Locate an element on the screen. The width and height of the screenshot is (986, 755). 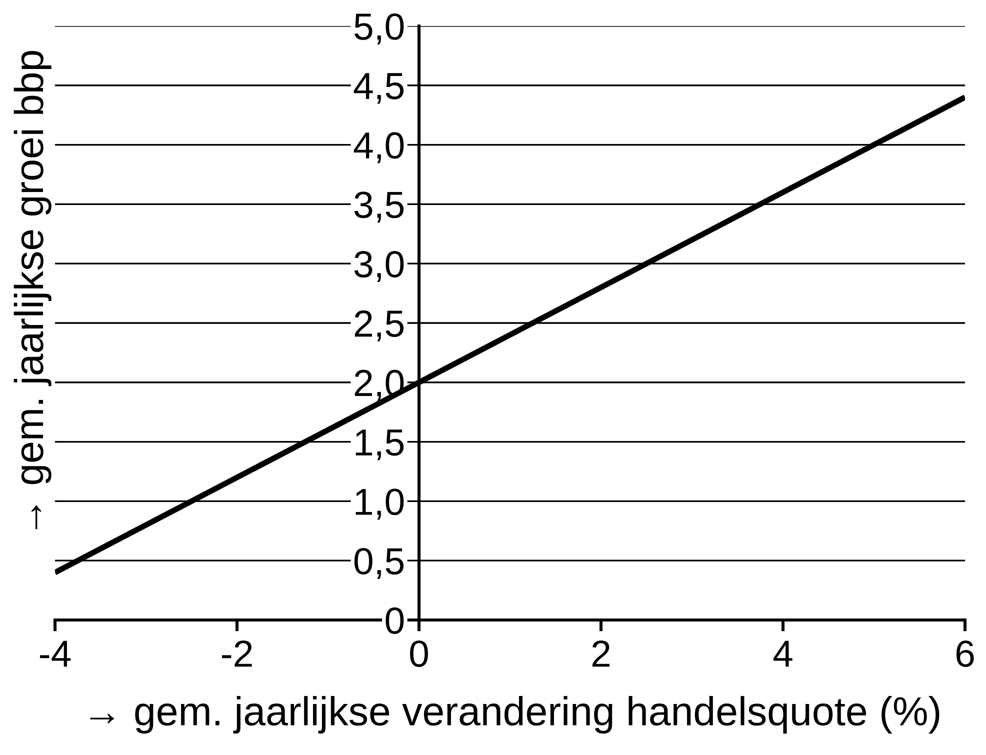
y-tick-label: 1,0 is located at coordinates (380, 504).